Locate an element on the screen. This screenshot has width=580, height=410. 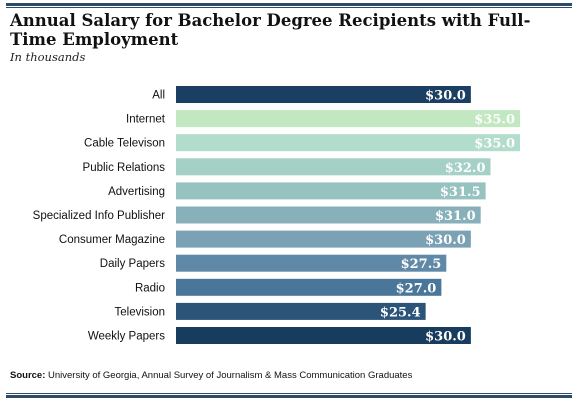
value-label: $27.5 is located at coordinates (421, 264).